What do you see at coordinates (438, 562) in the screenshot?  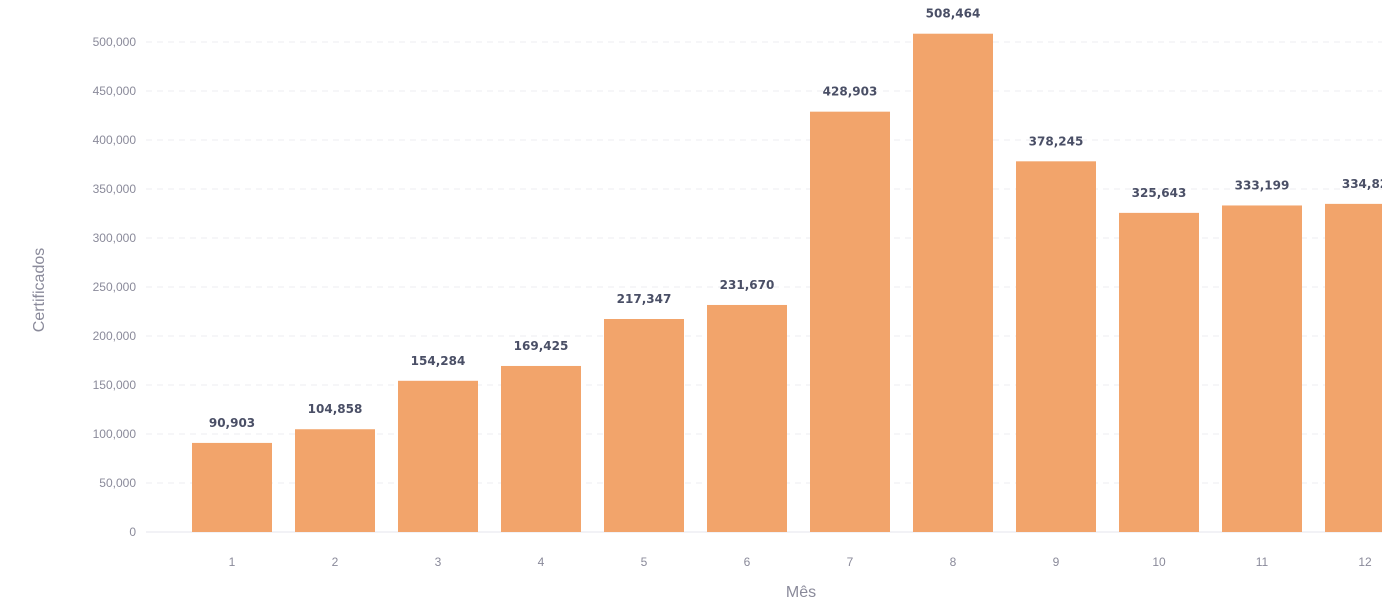 I see `x-tick-label: 3` at bounding box center [438, 562].